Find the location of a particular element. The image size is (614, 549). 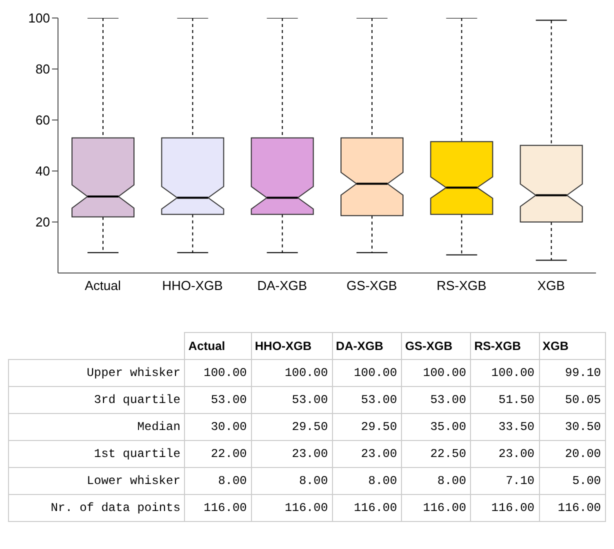

x-tick-label: DA-XGB is located at coordinates (282, 286).